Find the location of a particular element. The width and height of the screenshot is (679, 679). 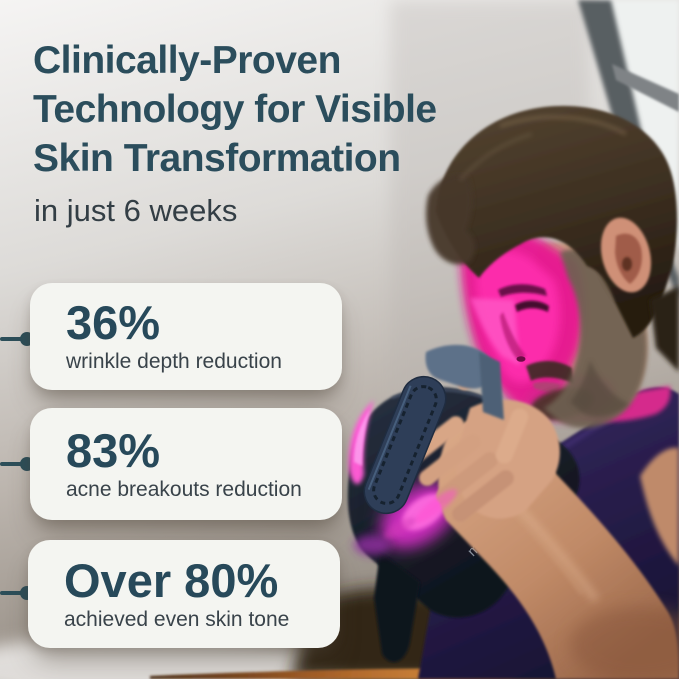

stat-card-wrinkle: 36% wrinkle depth reduction is located at coordinates (186, 336).